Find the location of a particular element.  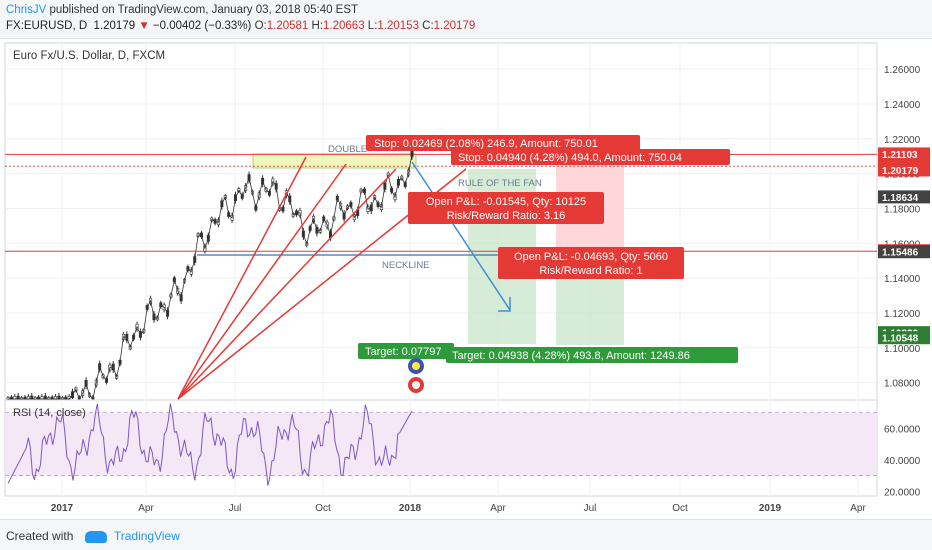

last-price: 1.20179 is located at coordinates (114, 26).